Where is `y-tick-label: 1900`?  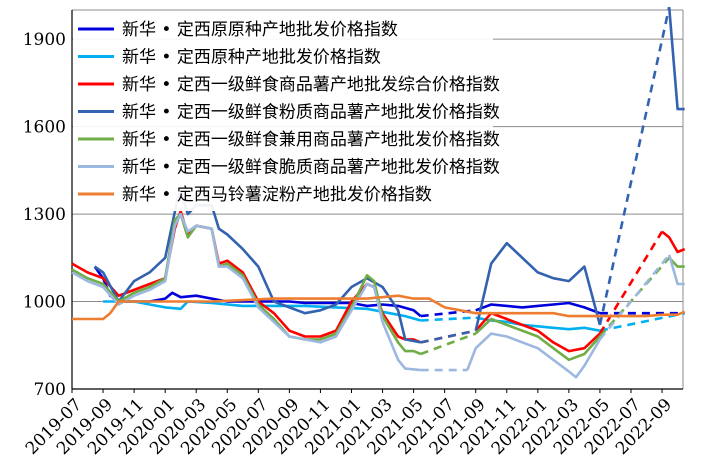 y-tick-label: 1900 is located at coordinates (44, 40).